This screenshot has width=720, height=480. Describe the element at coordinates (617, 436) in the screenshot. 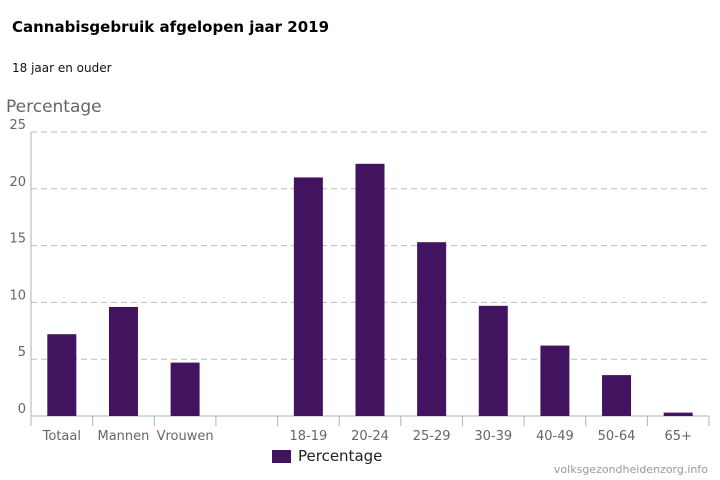

I see `x-tick-label: 50-64` at that location.